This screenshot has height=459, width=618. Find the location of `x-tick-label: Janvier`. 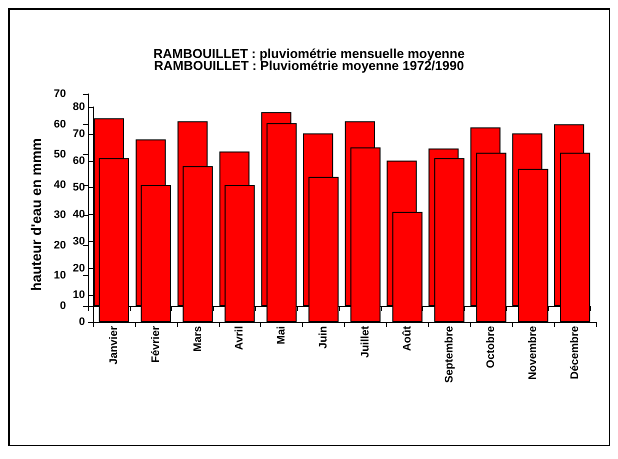

x-tick-label: Janvier is located at coordinates (114, 345).